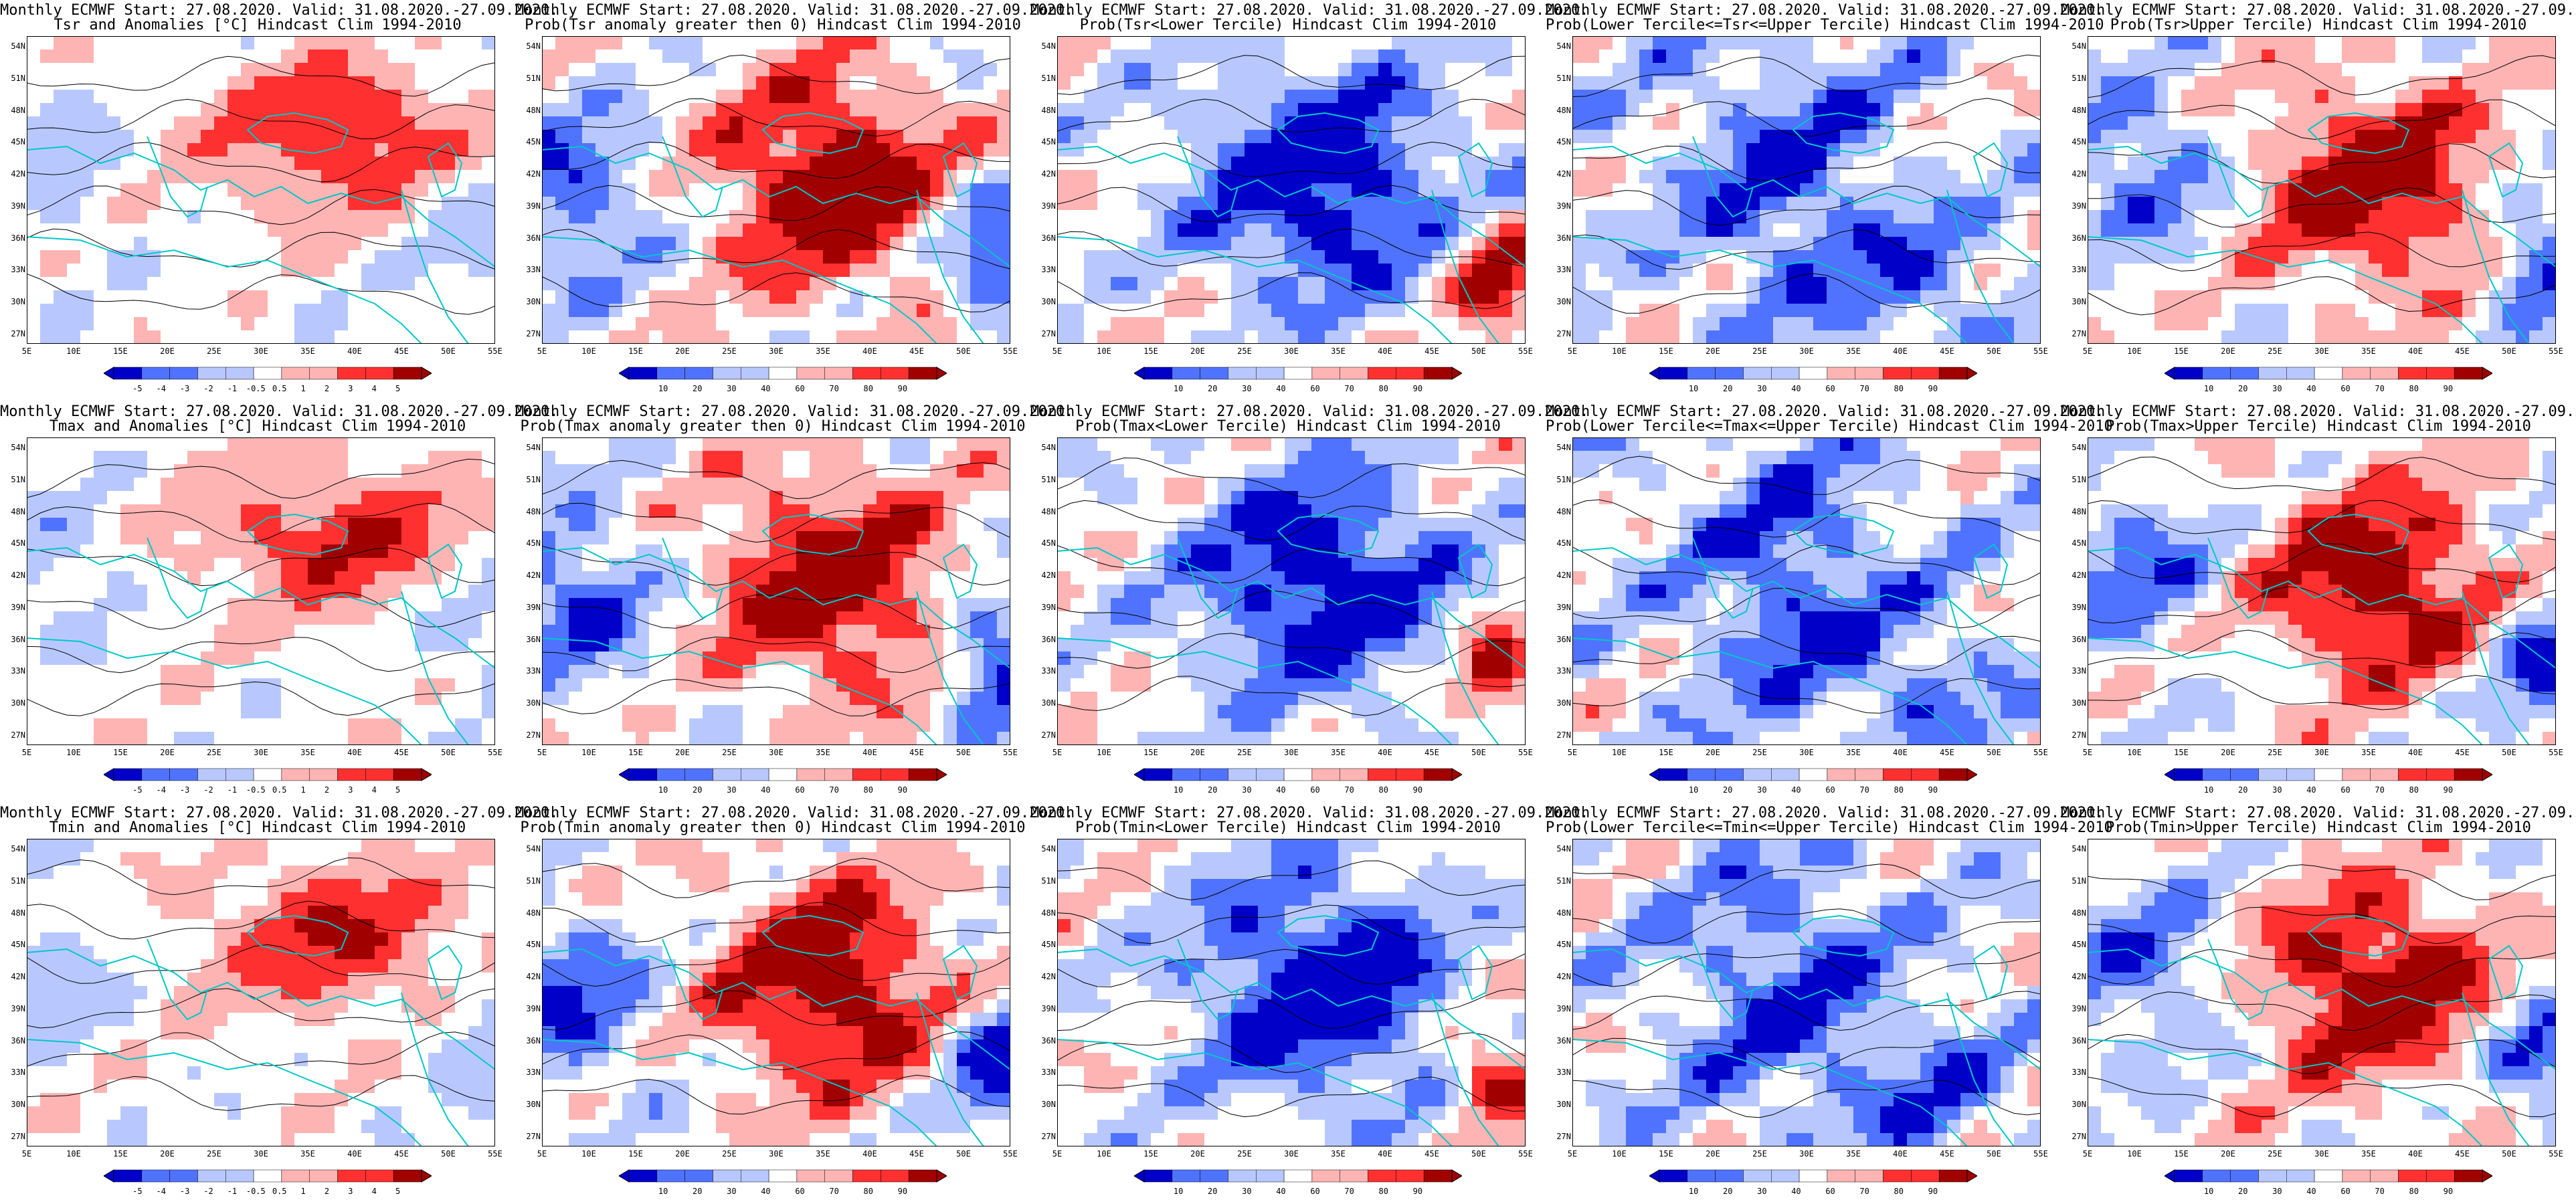  Describe the element at coordinates (2087, 351) in the screenshot. I see `lon-tick-label: 5E` at that location.